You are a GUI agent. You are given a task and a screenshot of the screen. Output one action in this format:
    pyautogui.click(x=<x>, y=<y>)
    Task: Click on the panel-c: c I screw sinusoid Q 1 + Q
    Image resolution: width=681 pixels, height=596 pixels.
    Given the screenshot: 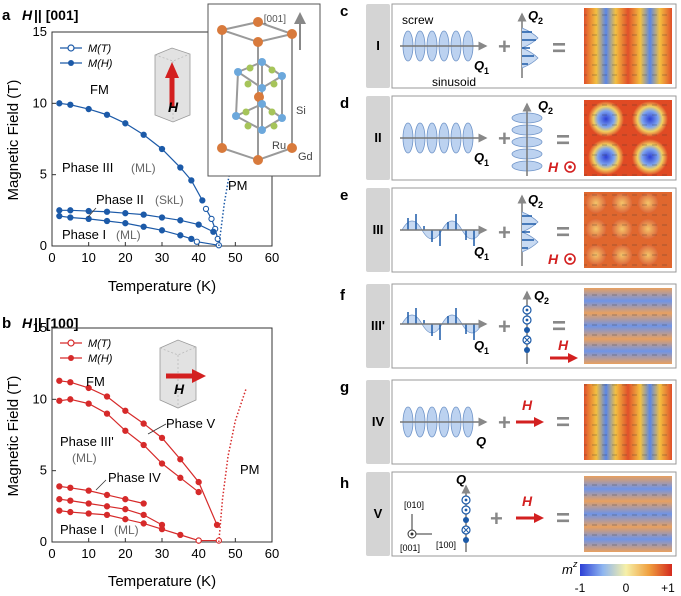 What is the action you would take?
    pyautogui.click(x=508, y=46)
    